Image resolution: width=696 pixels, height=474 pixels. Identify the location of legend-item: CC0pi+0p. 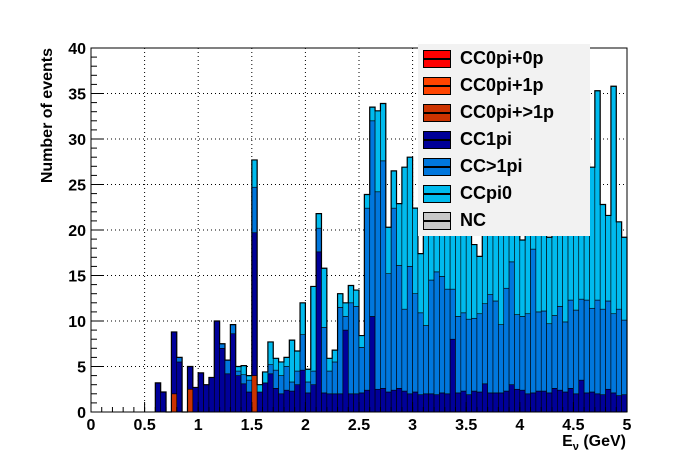
(504, 59).